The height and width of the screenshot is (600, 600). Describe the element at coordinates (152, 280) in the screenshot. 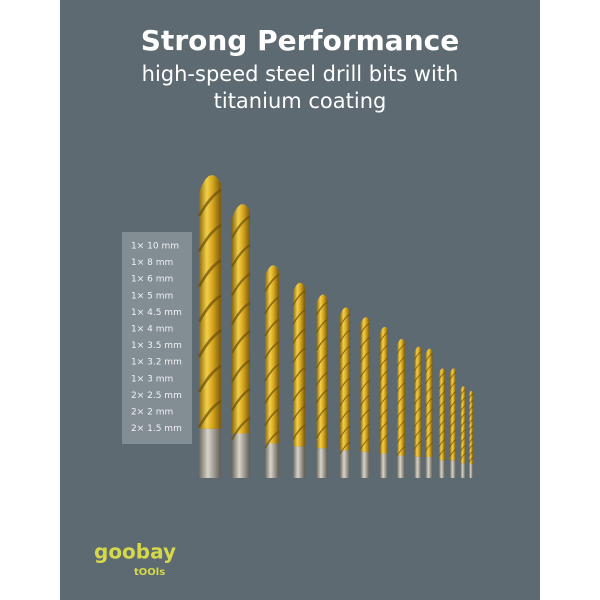

I see `size-label: 1× 6 mm` at that location.